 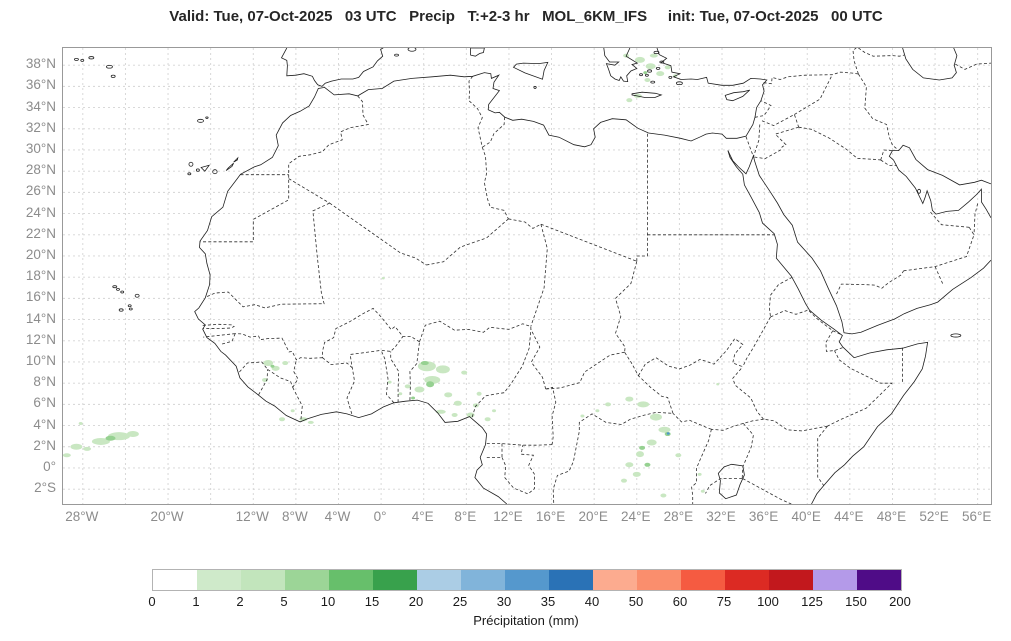 What do you see at coordinates (768, 601) in the screenshot?
I see `colorbar-tick: 100` at bounding box center [768, 601].